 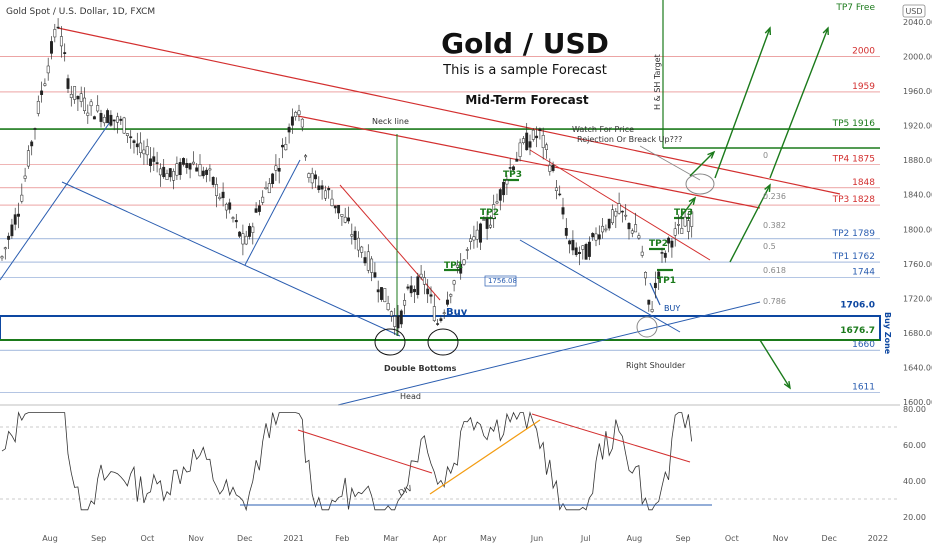 What do you see at coordinates (914, 409) in the screenshot?
I see `rsi-tick-80: 80.00` at bounding box center [914, 409].